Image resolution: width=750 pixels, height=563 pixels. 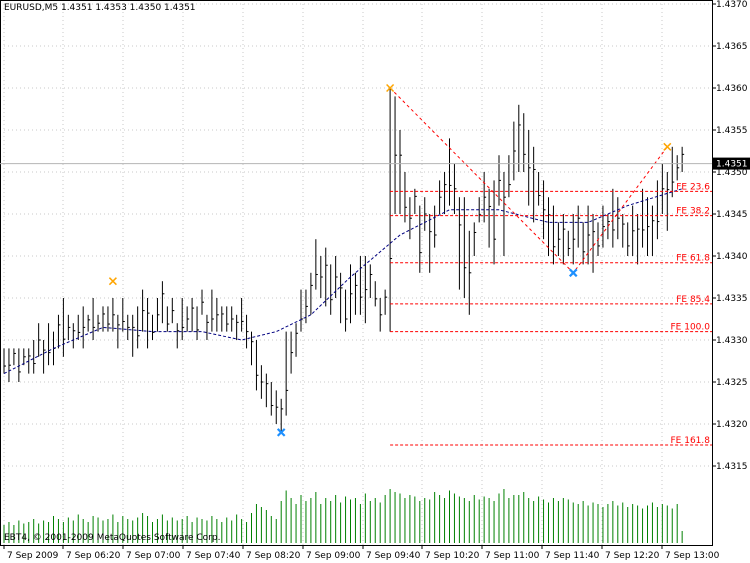 What do you see at coordinates (333, 556) in the screenshot?
I see `time-tick-label: 7 Sep 09:00` at bounding box center [333, 556].